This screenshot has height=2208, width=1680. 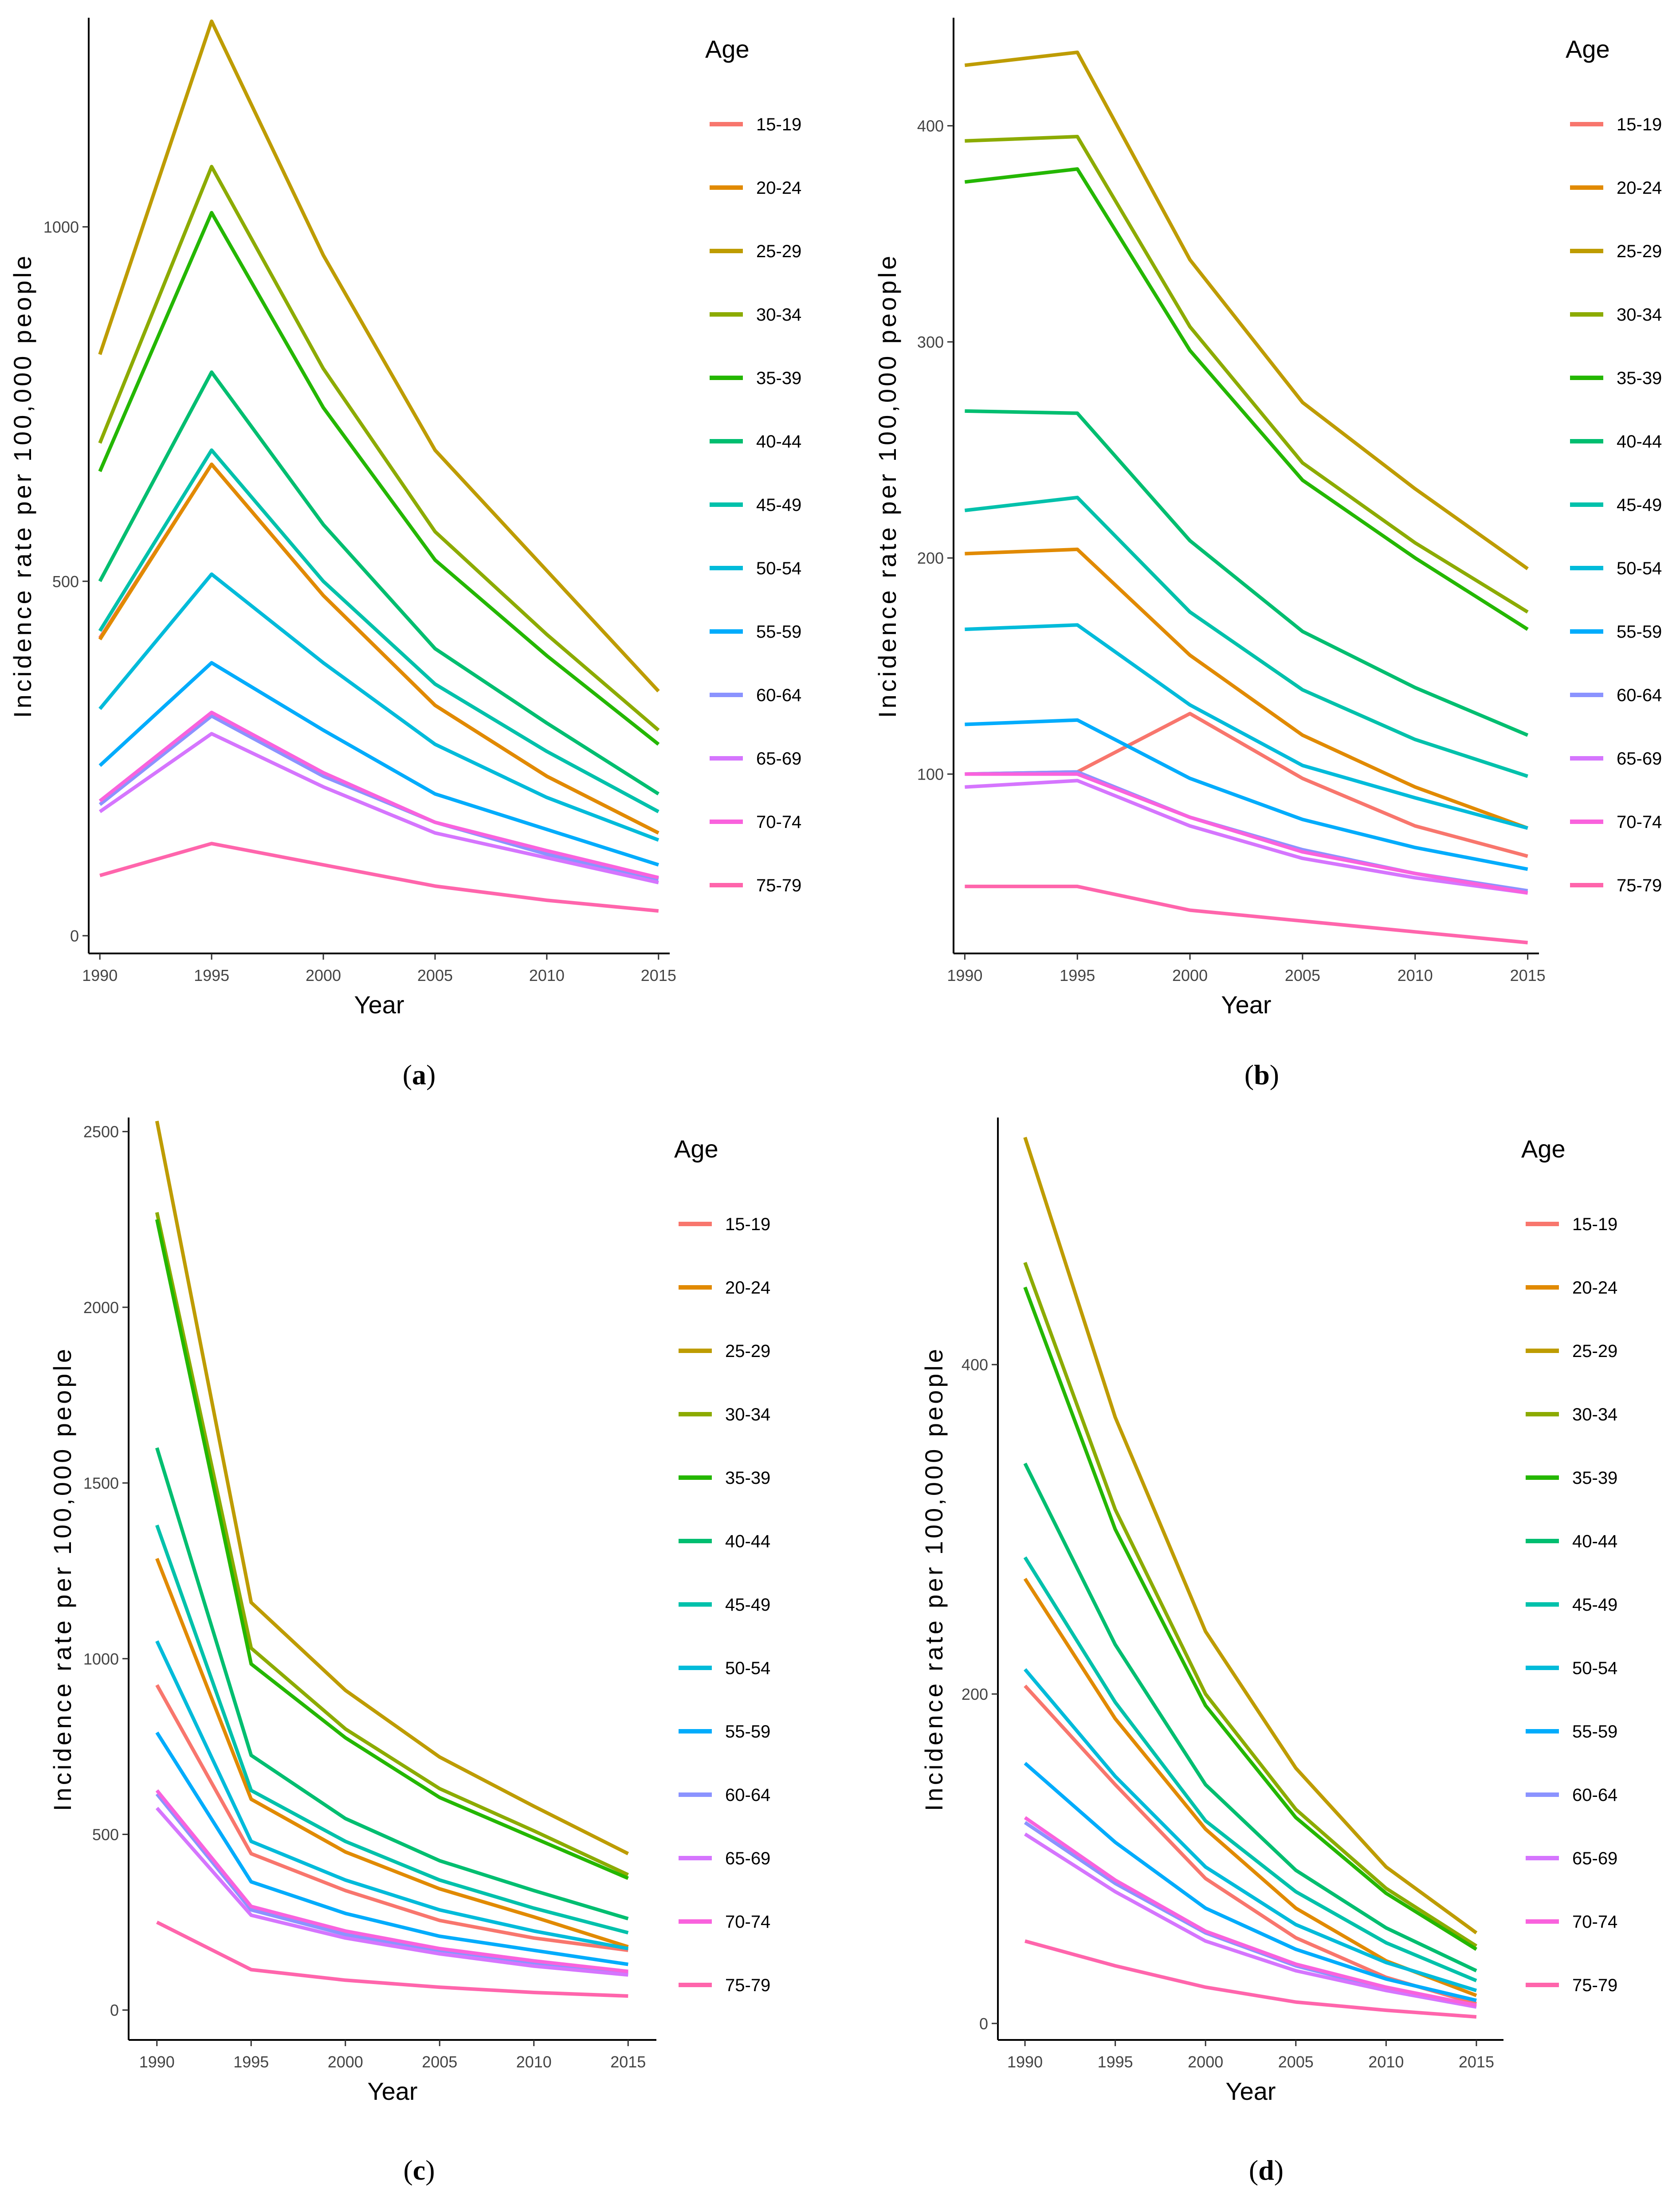 I want to click on panel-letter: a, so click(x=419, y=1074).